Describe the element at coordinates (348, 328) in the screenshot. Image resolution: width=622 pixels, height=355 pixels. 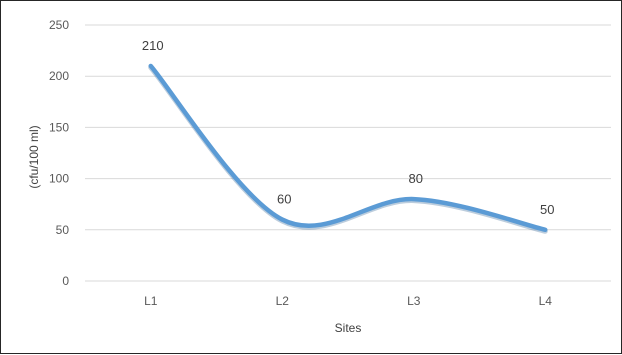
I see `x-axis-title: Sites` at that location.